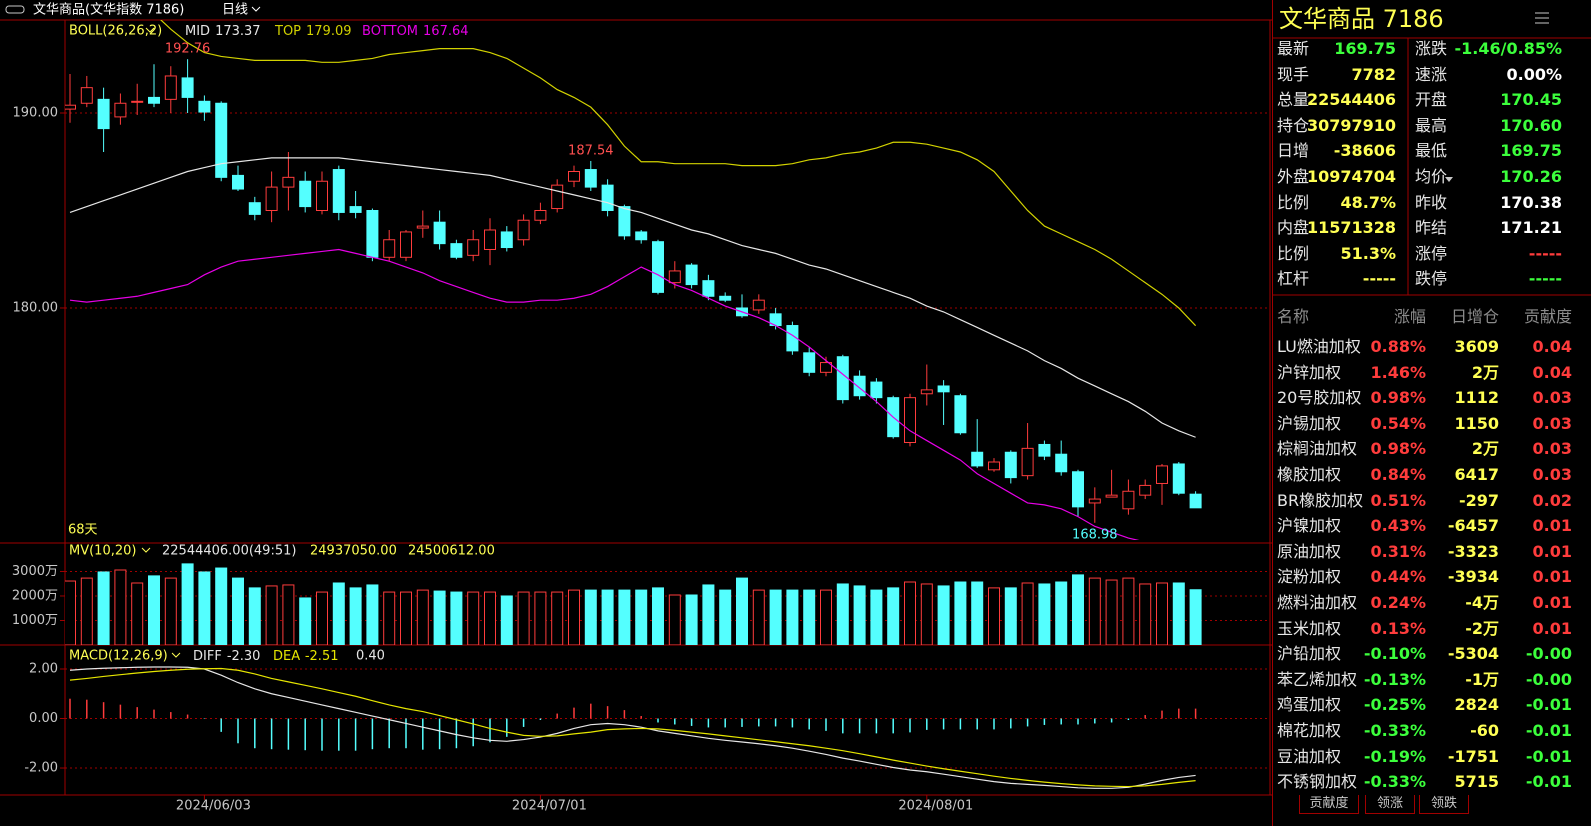 Image resolution: width=1591 pixels, height=826 pixels. Describe the element at coordinates (1309, 526) in the screenshot. I see `sector-name: 沪镍加权` at that location.